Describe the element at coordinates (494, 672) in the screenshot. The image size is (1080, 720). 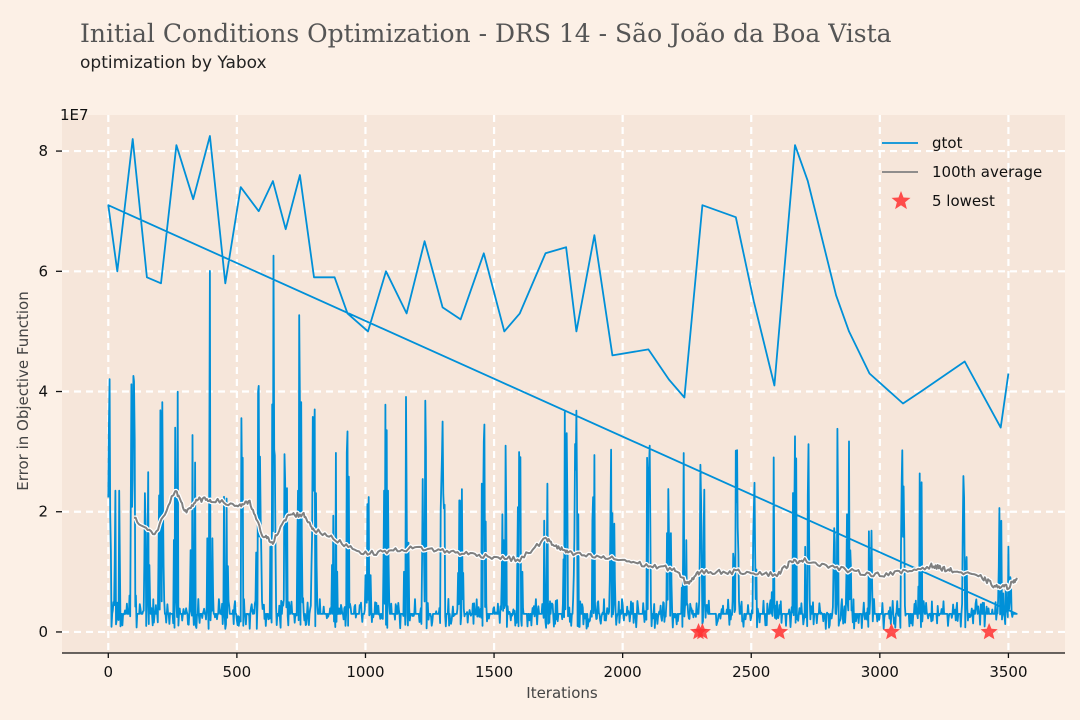
I see `x-tick-label: 1500` at that location.